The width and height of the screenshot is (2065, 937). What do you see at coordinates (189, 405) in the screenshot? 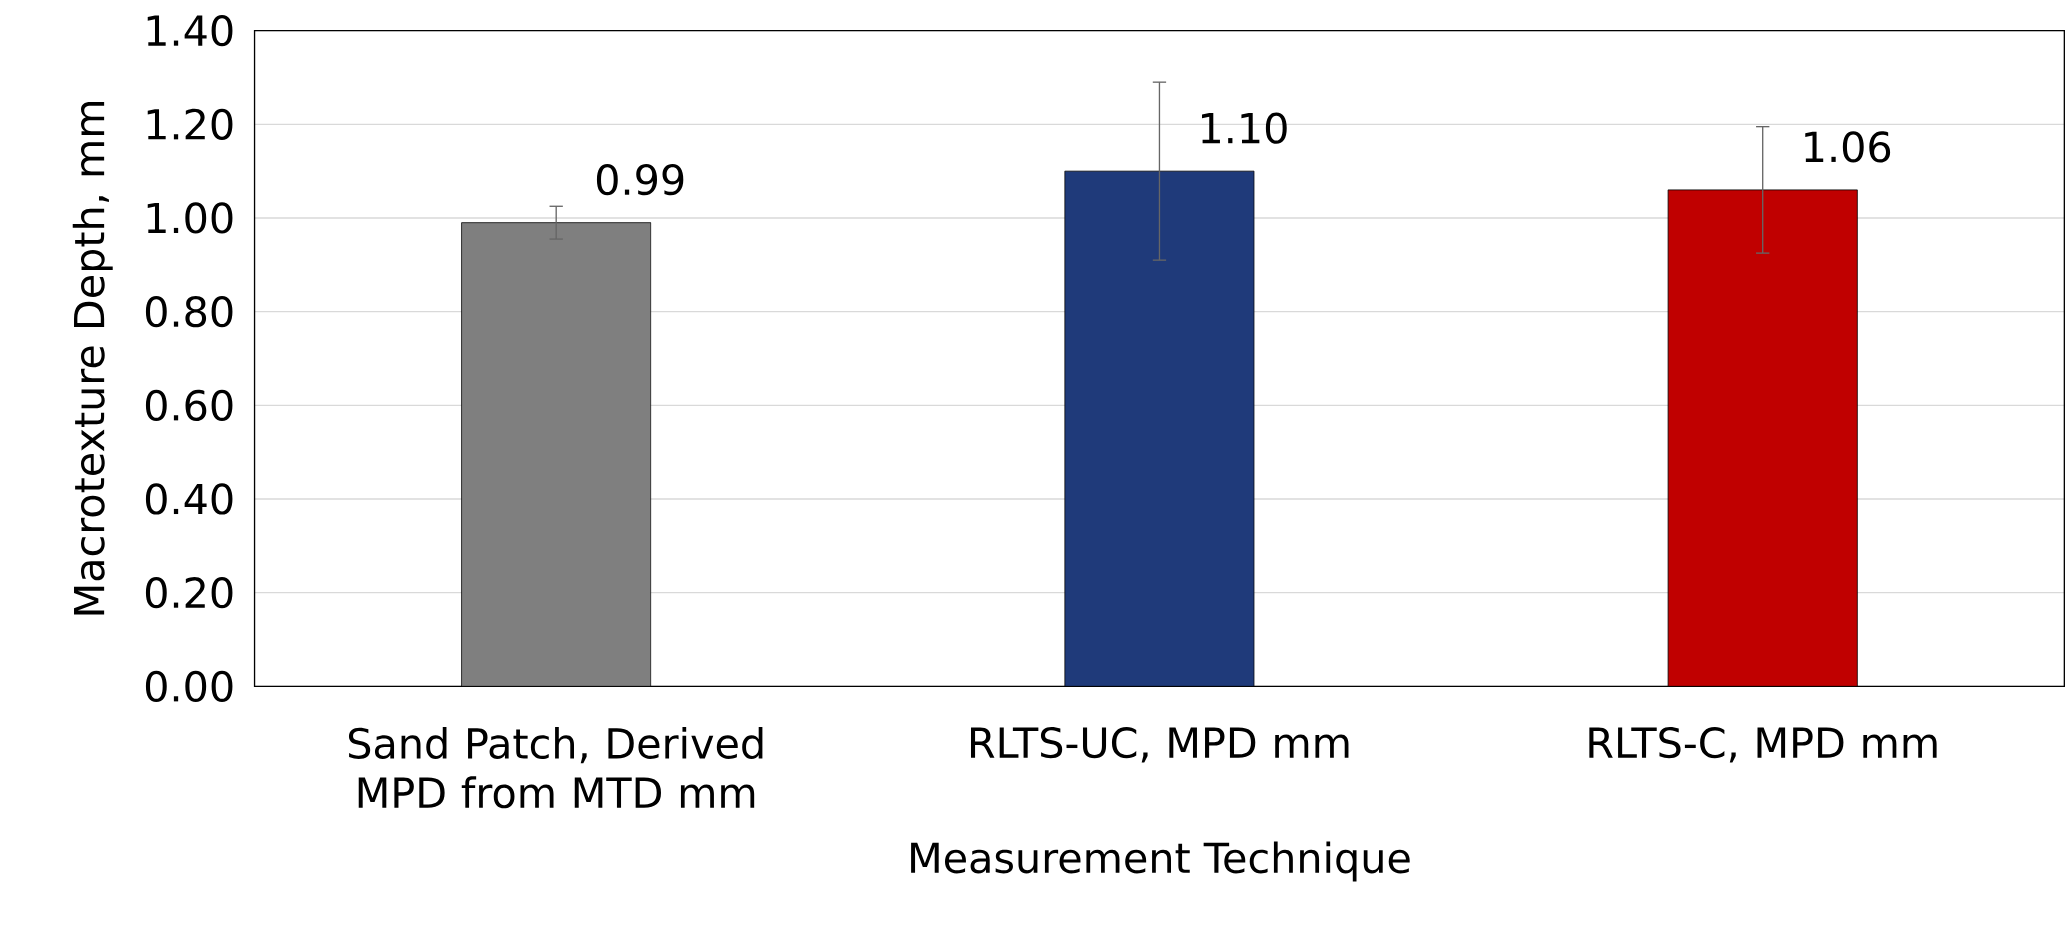
I see `y-tick-label: 0.60` at bounding box center [189, 405].